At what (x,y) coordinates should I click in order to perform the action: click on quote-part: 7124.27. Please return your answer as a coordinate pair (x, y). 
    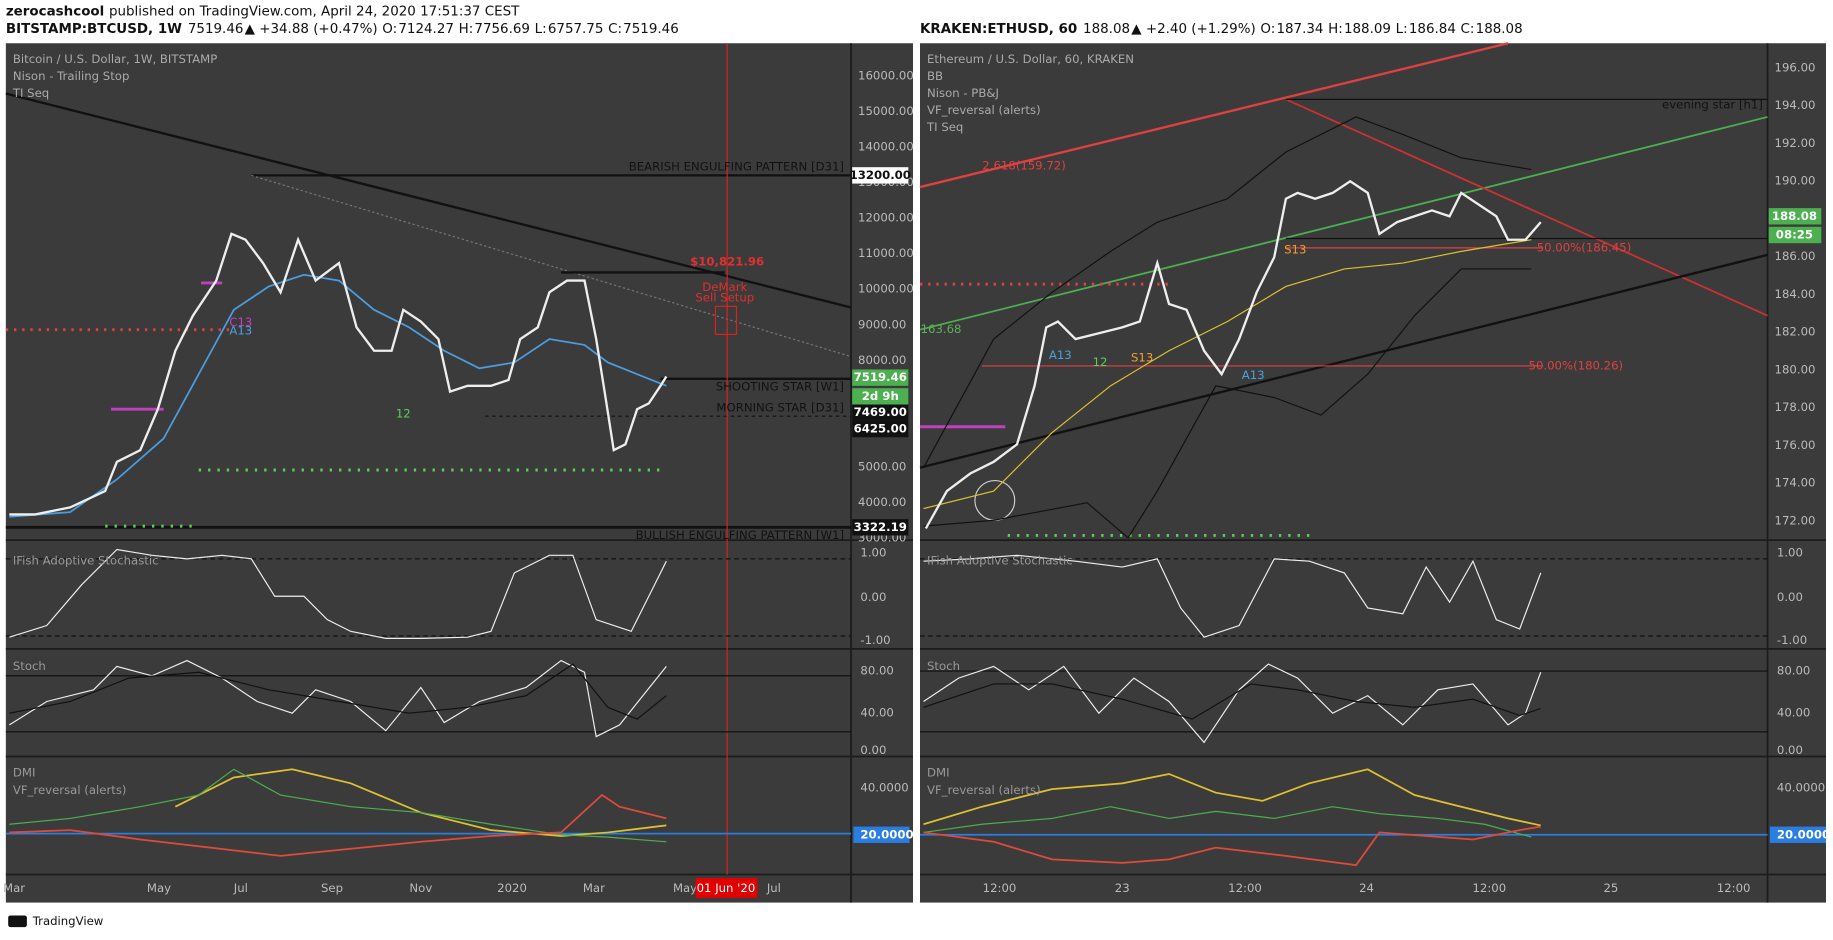
    Looking at the image, I should click on (426, 29).